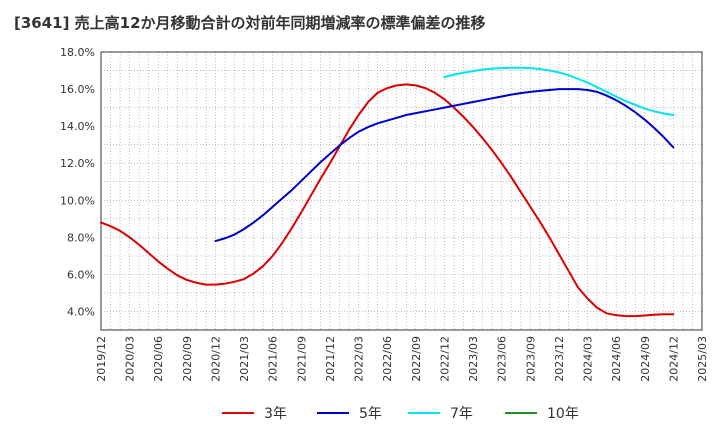  Describe the element at coordinates (81, 237) in the screenshot. I see `y-tick-label: 8.0%` at that location.